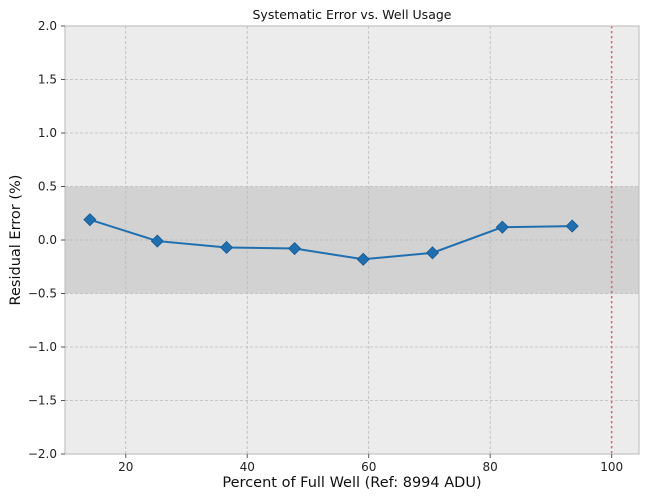 The height and width of the screenshot is (500, 647). I want to click on x-tick-label: 100, so click(611, 467).